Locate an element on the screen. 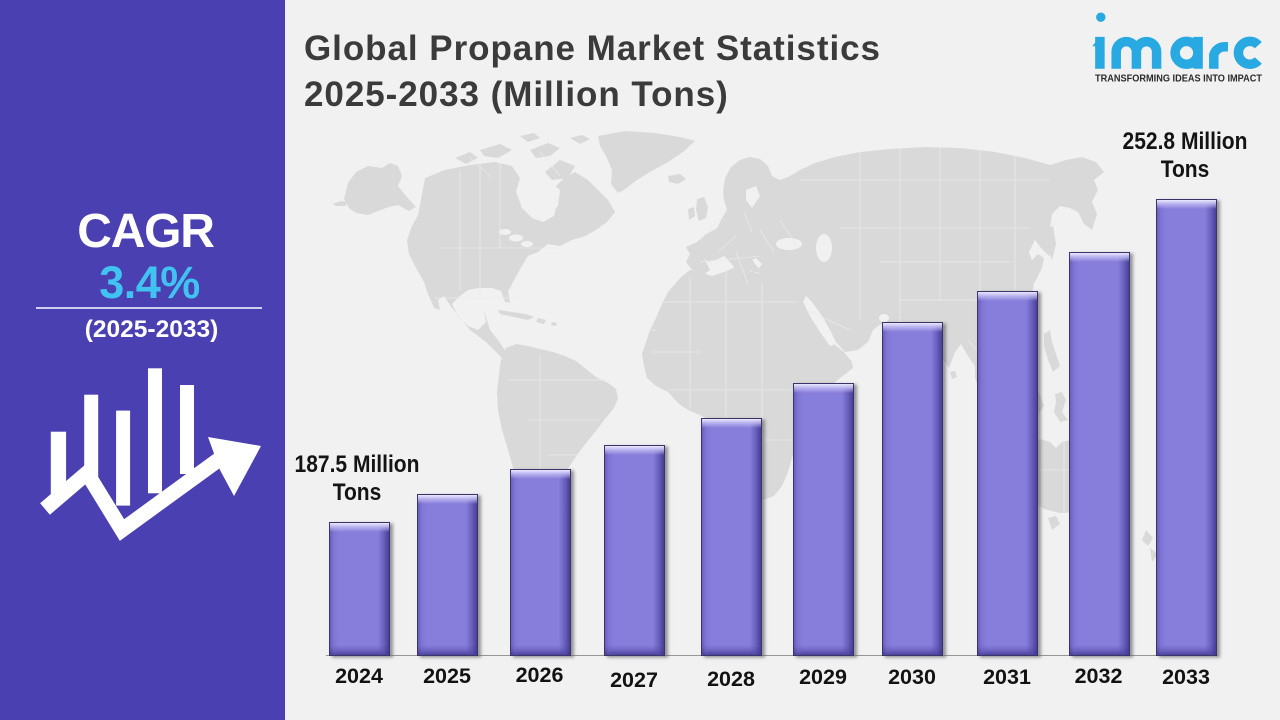  svg-text: TRANSFORMING IDEAS INTO IMPACT is located at coordinates (1178, 79).